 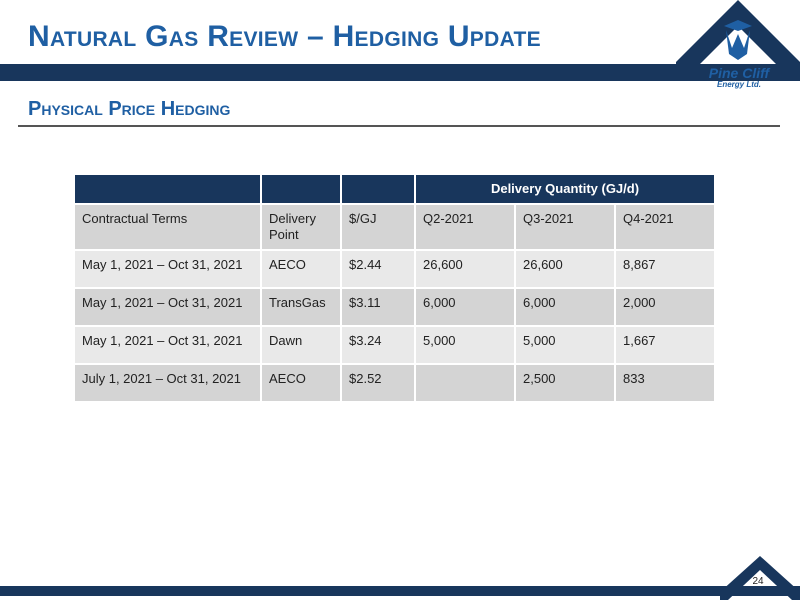 I want to click on slide-title: Natural Gas Review – Hedging Update, so click(x=284, y=36).